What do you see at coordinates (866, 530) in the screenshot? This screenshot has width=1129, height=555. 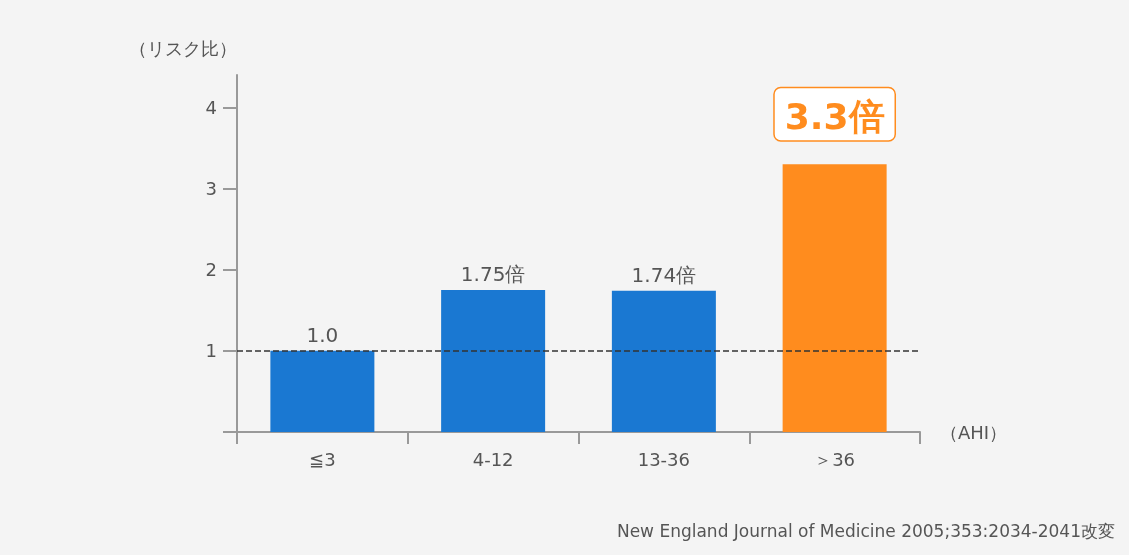 I see `text: New England Journal of Medicine 2005;353:2034-2041改変` at bounding box center [866, 530].